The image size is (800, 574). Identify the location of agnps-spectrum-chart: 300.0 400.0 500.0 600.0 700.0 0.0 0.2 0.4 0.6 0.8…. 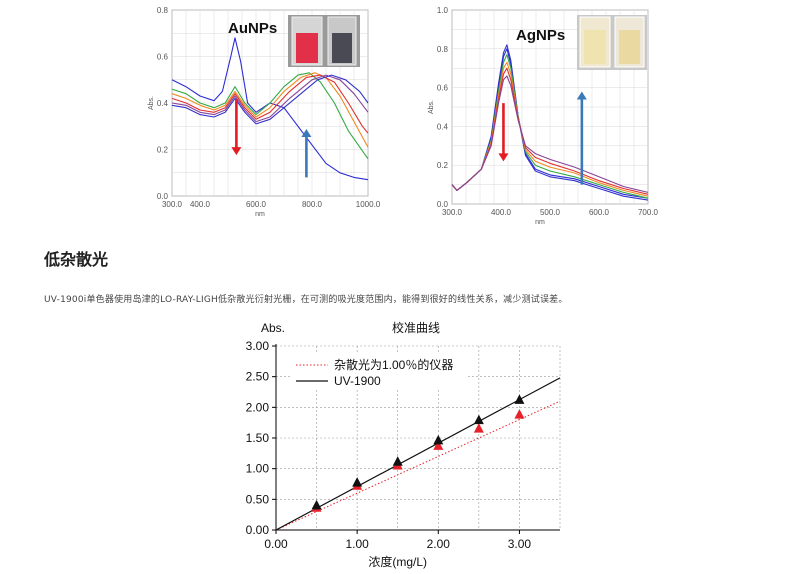
(543, 116).